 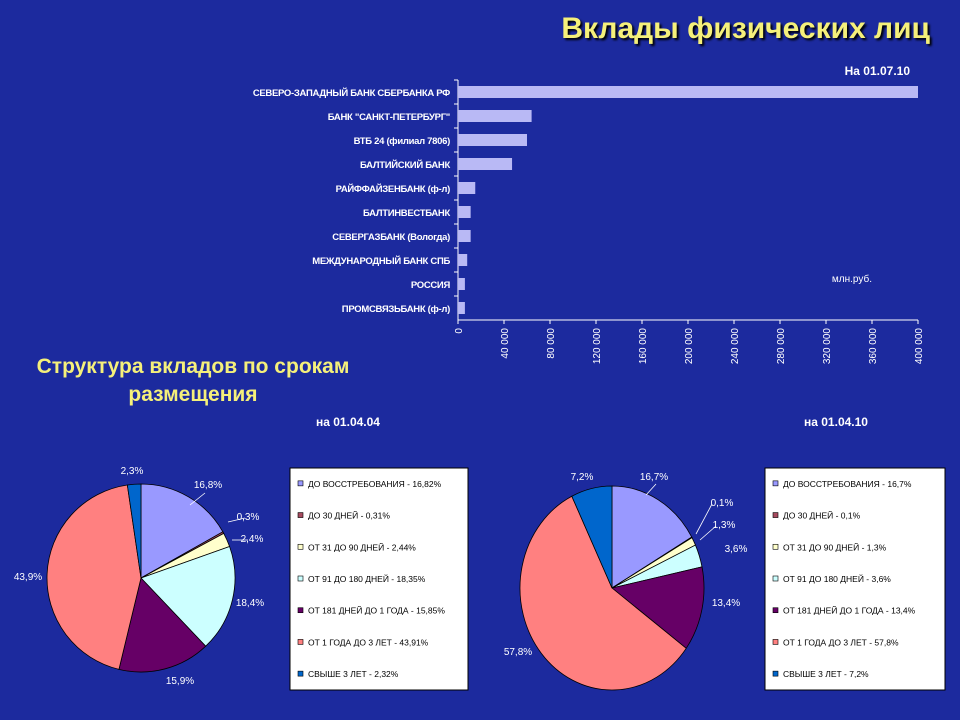 What do you see at coordinates (393, 189) in the screenshot?
I see `bar-category-label: РАЙФФАЙЗЕНБАНК (ф-л)` at bounding box center [393, 189].